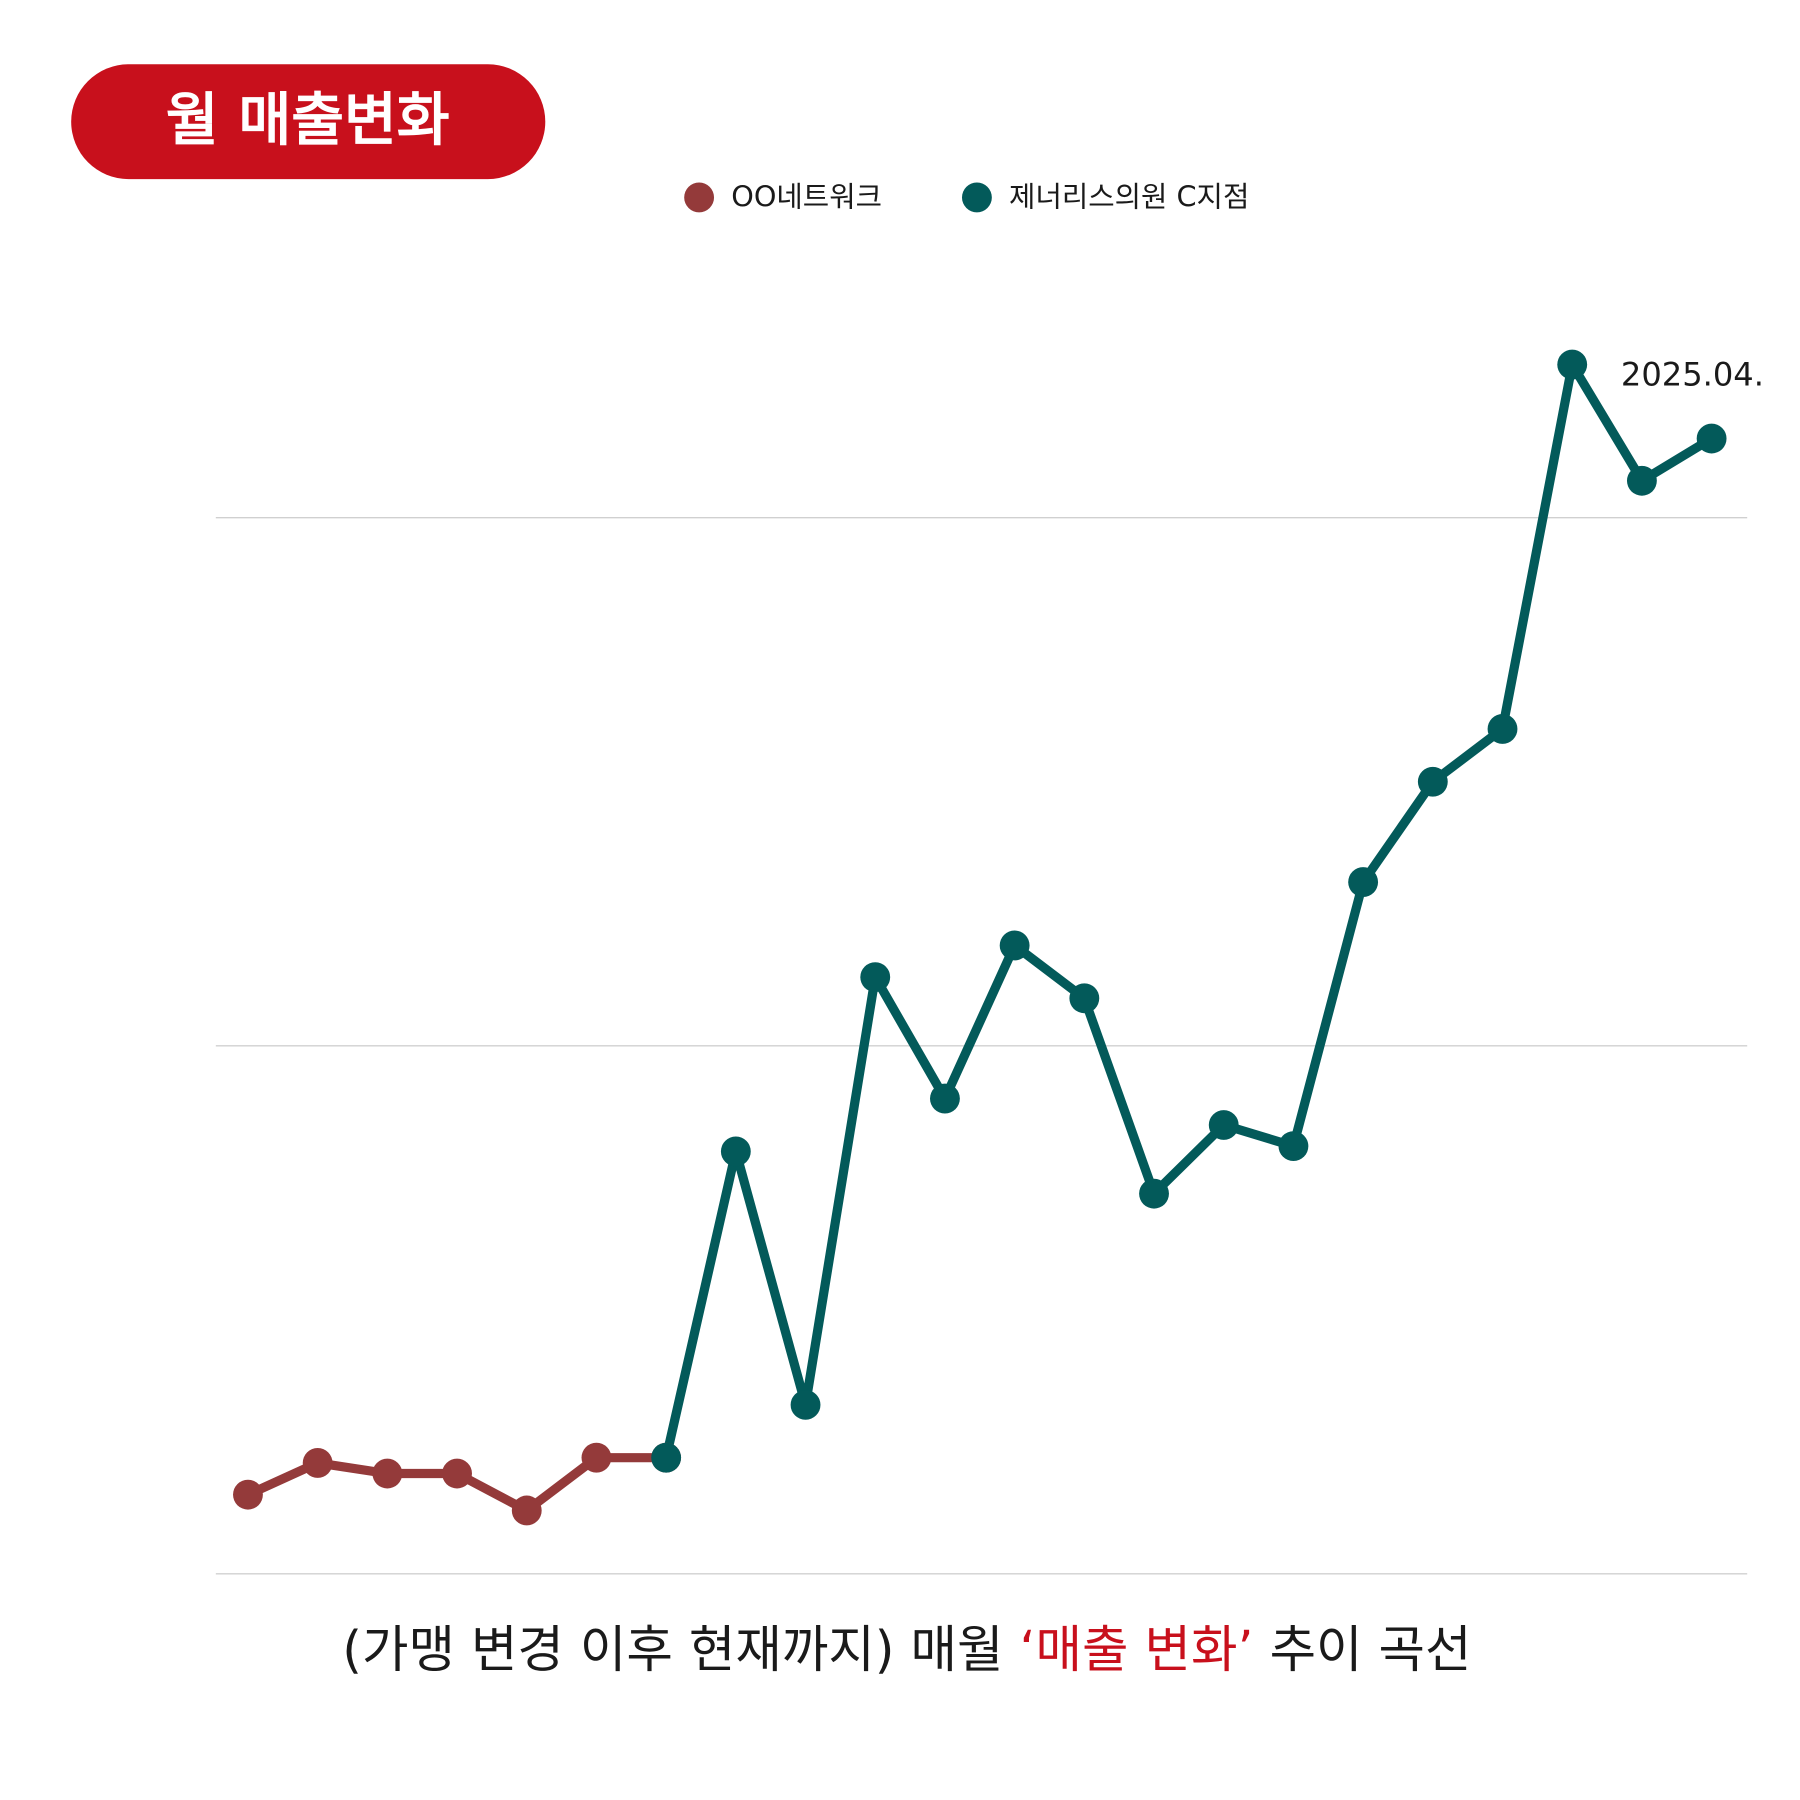 This screenshot has width=1800, height=1800. I want to click on legend: OO네트워크 제너리스의원 C지점, so click(966, 197).